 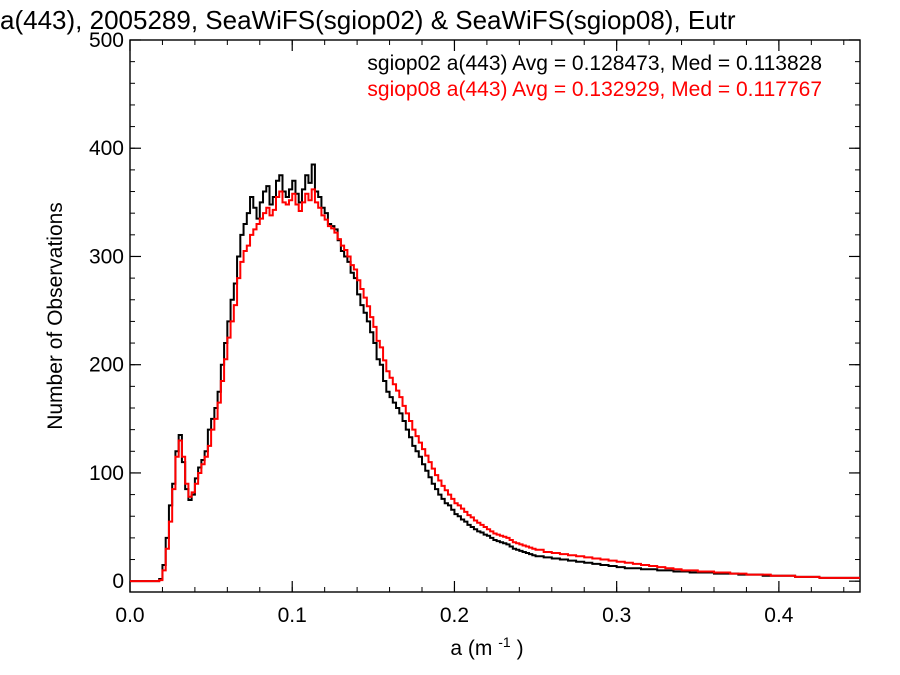 What do you see at coordinates (616, 615) in the screenshot?
I see `x-tick-label: 0.3` at bounding box center [616, 615].